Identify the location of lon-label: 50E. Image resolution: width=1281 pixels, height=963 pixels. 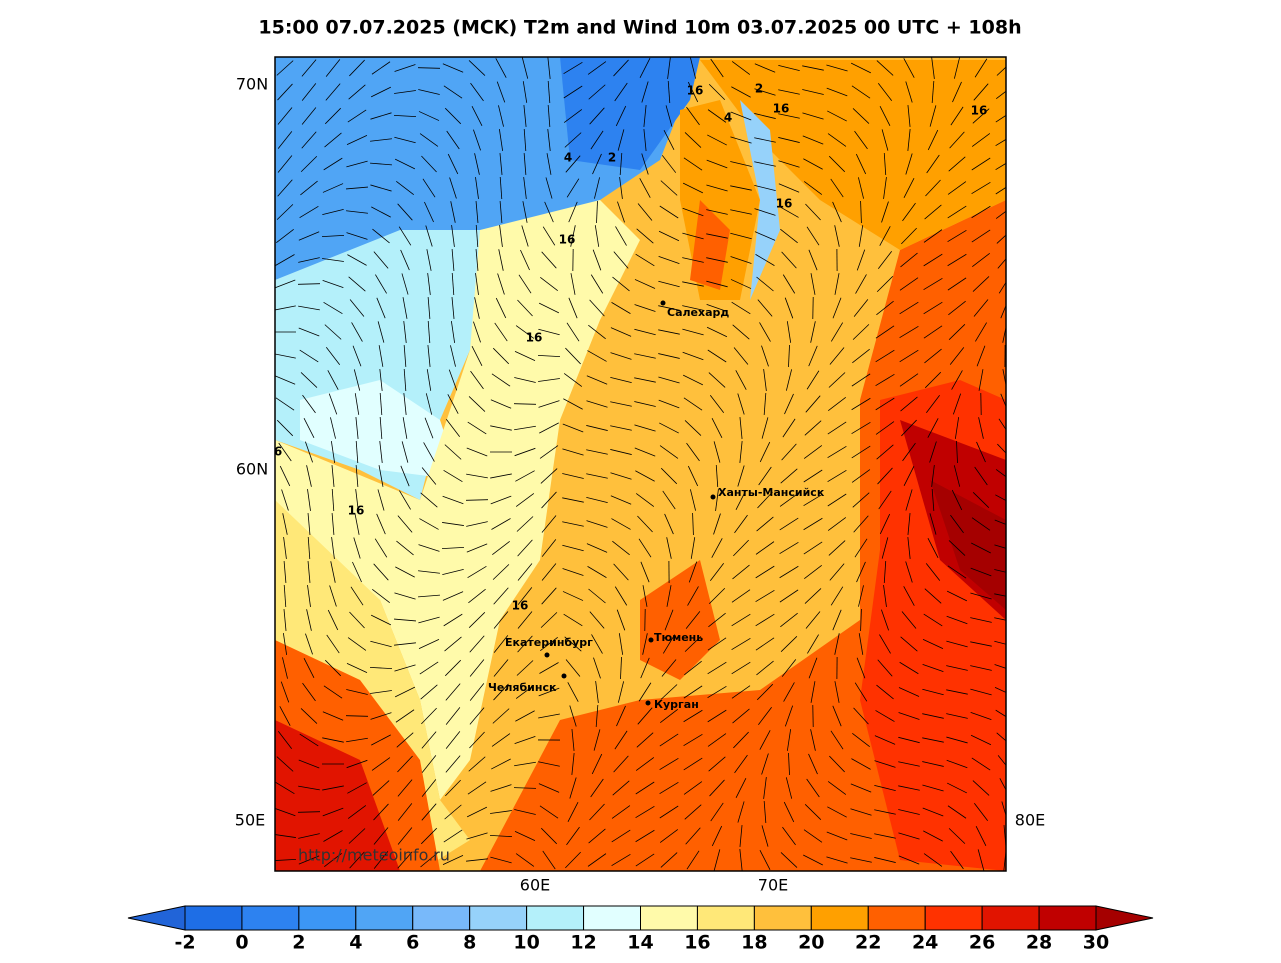
(250, 820).